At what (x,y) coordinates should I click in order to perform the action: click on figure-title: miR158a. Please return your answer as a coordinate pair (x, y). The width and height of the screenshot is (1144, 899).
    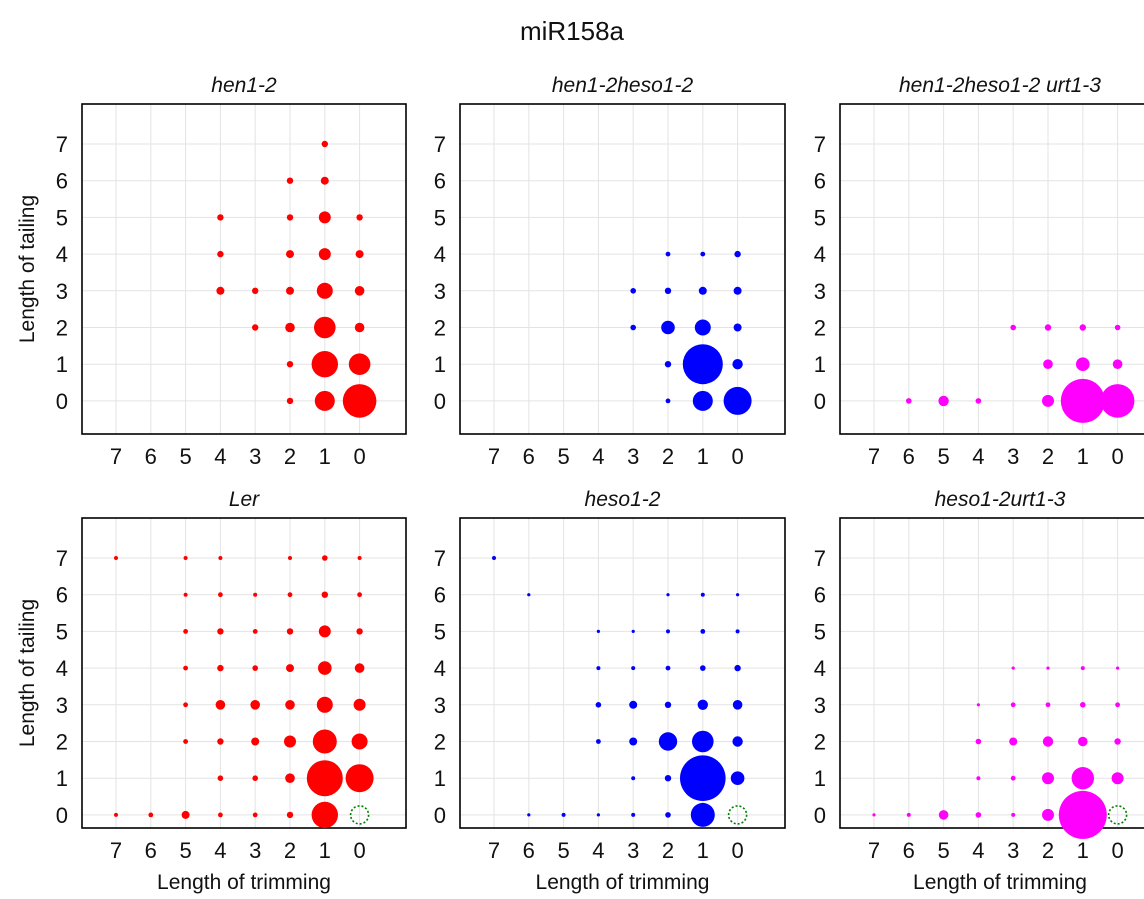
    Looking at the image, I should click on (572, 31).